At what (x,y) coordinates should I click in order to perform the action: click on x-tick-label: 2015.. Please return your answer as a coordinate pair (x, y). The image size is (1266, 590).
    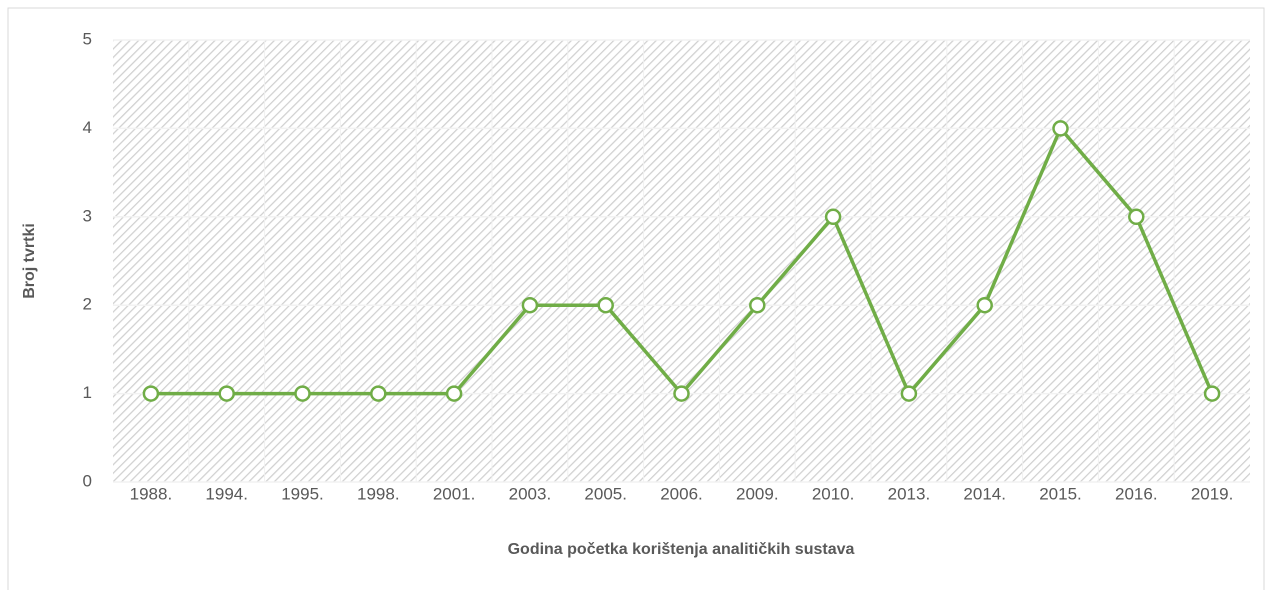
    Looking at the image, I should click on (1060, 493).